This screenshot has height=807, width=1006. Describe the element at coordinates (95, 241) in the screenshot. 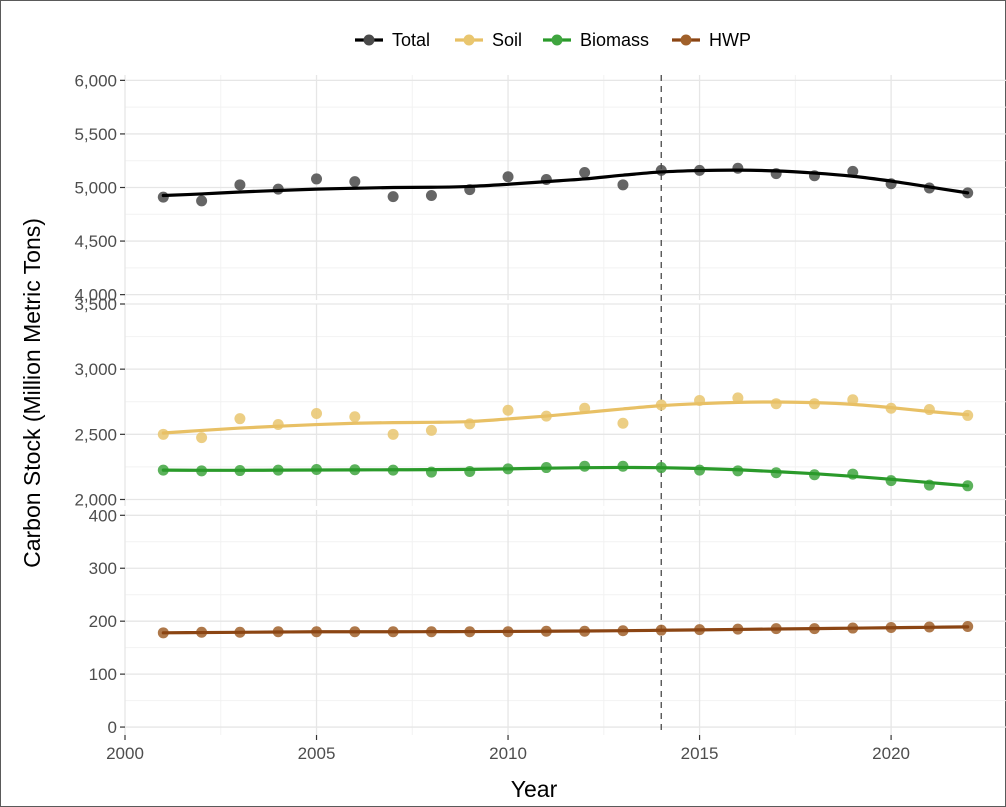

I see `y-tick-label: 4,500` at that location.